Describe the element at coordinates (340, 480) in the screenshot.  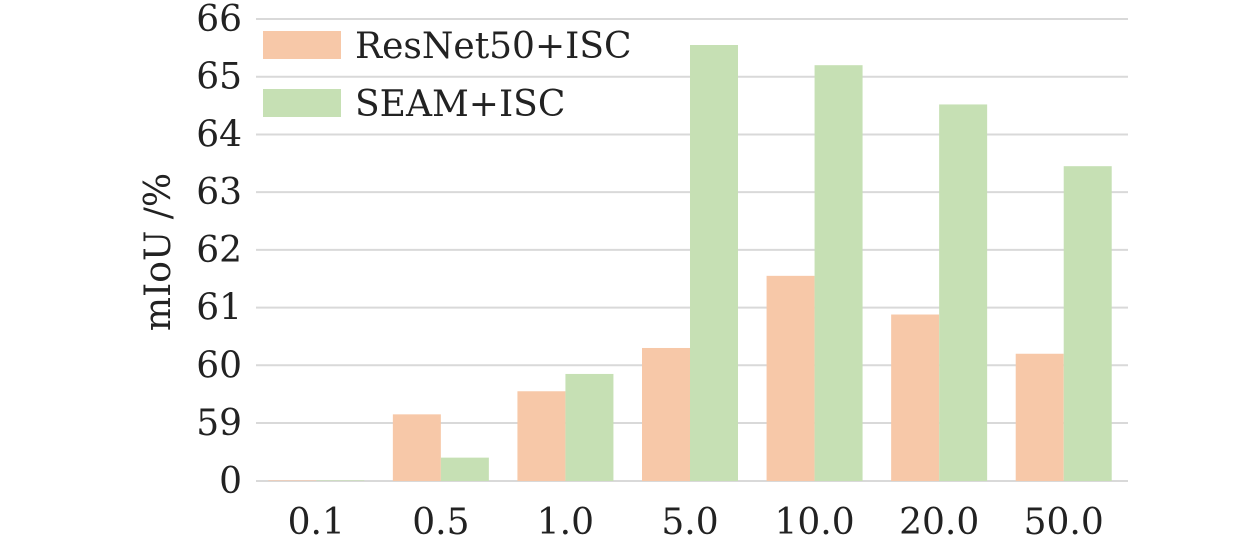
I see `bar-seam-isc-0.1` at that location.